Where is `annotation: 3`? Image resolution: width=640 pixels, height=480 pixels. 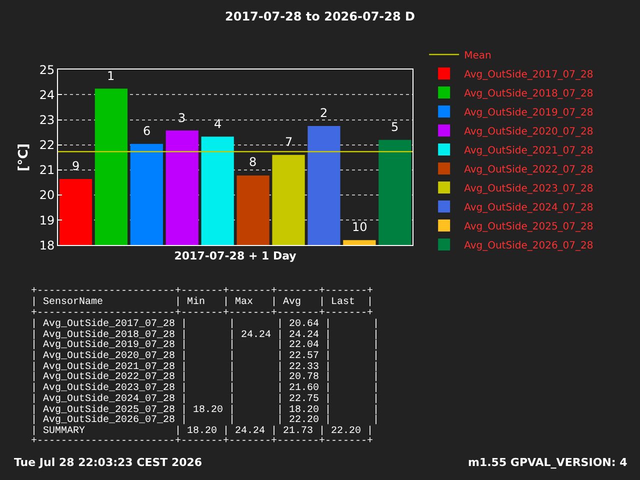
annotation: 3 is located at coordinates (182, 118).